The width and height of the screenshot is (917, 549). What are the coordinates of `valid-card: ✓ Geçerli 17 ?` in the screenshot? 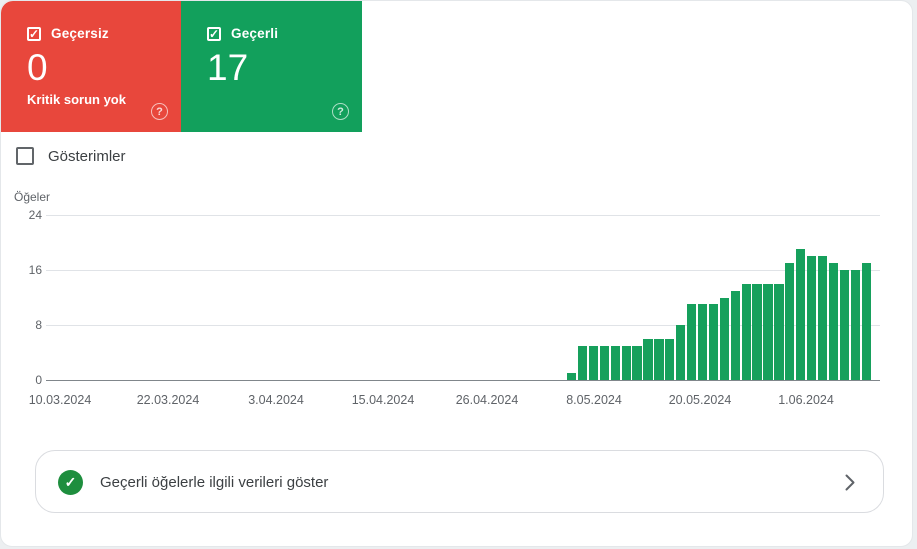 It's located at (271, 66).